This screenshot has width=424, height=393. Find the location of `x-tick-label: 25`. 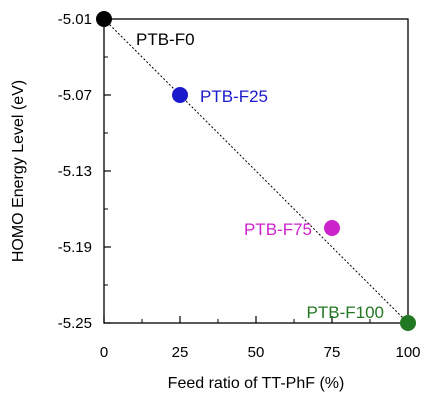

x-tick-label: 25 is located at coordinates (180, 352).